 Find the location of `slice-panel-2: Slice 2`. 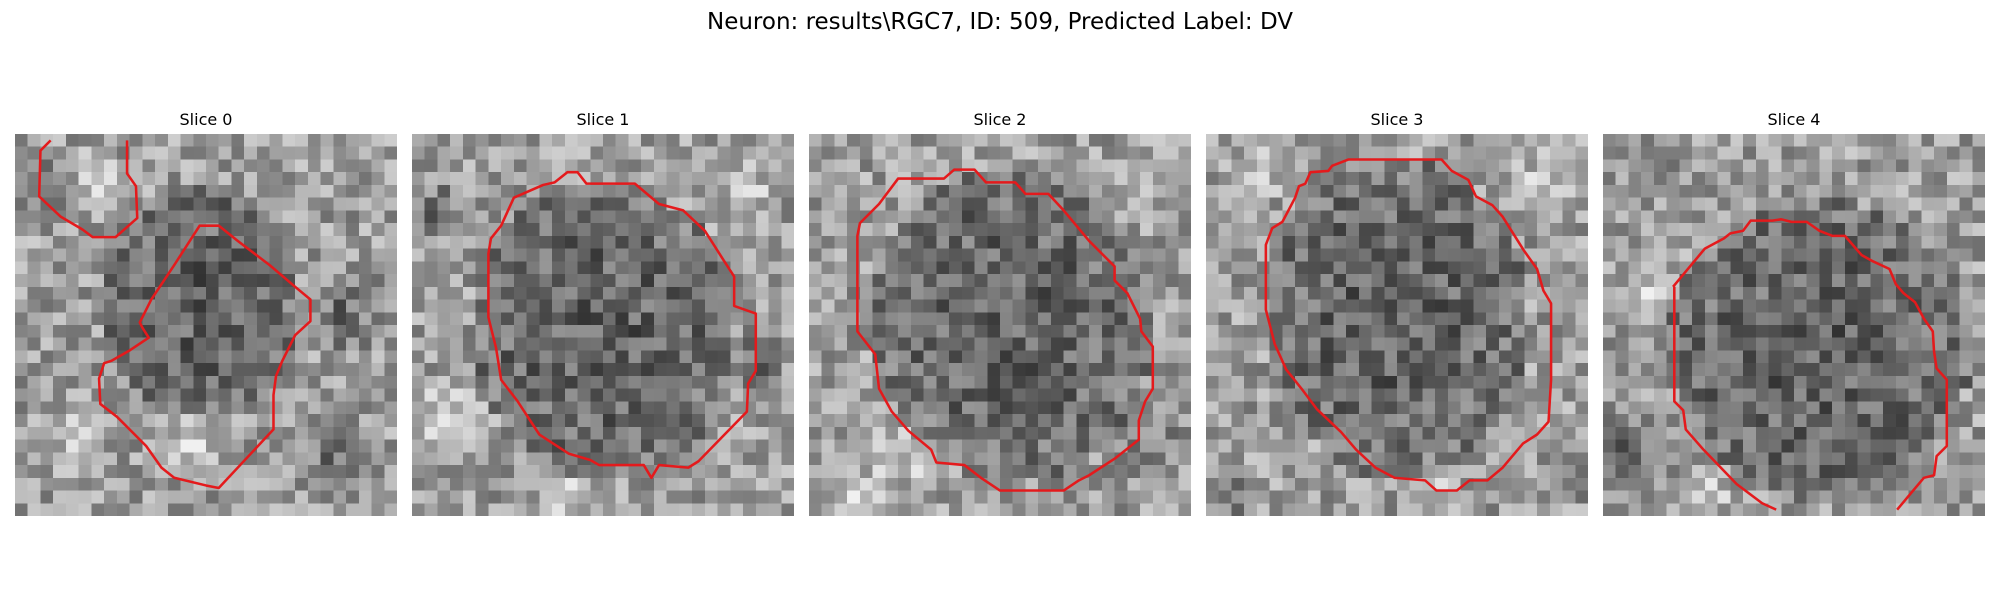

slice-panel-2: Slice 2 is located at coordinates (1000, 313).